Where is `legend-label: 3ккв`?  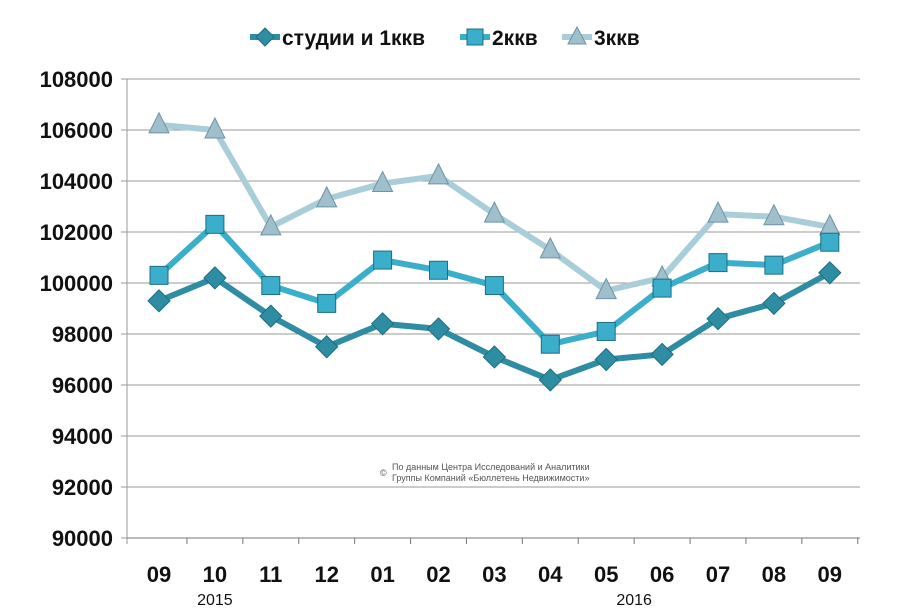
legend-label: 3ккв is located at coordinates (617, 38).